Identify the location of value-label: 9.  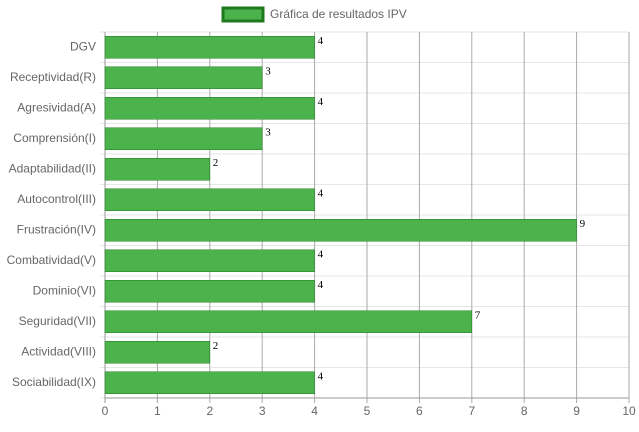
(583, 224).